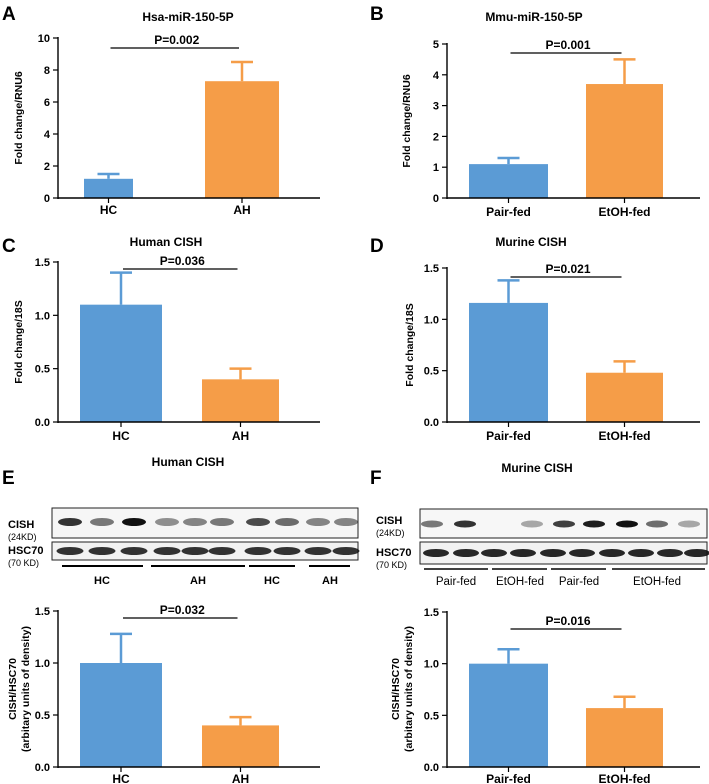  Describe the element at coordinates (436, 168) in the screenshot. I see `chart-b-y-tick-label-1: 1` at that location.